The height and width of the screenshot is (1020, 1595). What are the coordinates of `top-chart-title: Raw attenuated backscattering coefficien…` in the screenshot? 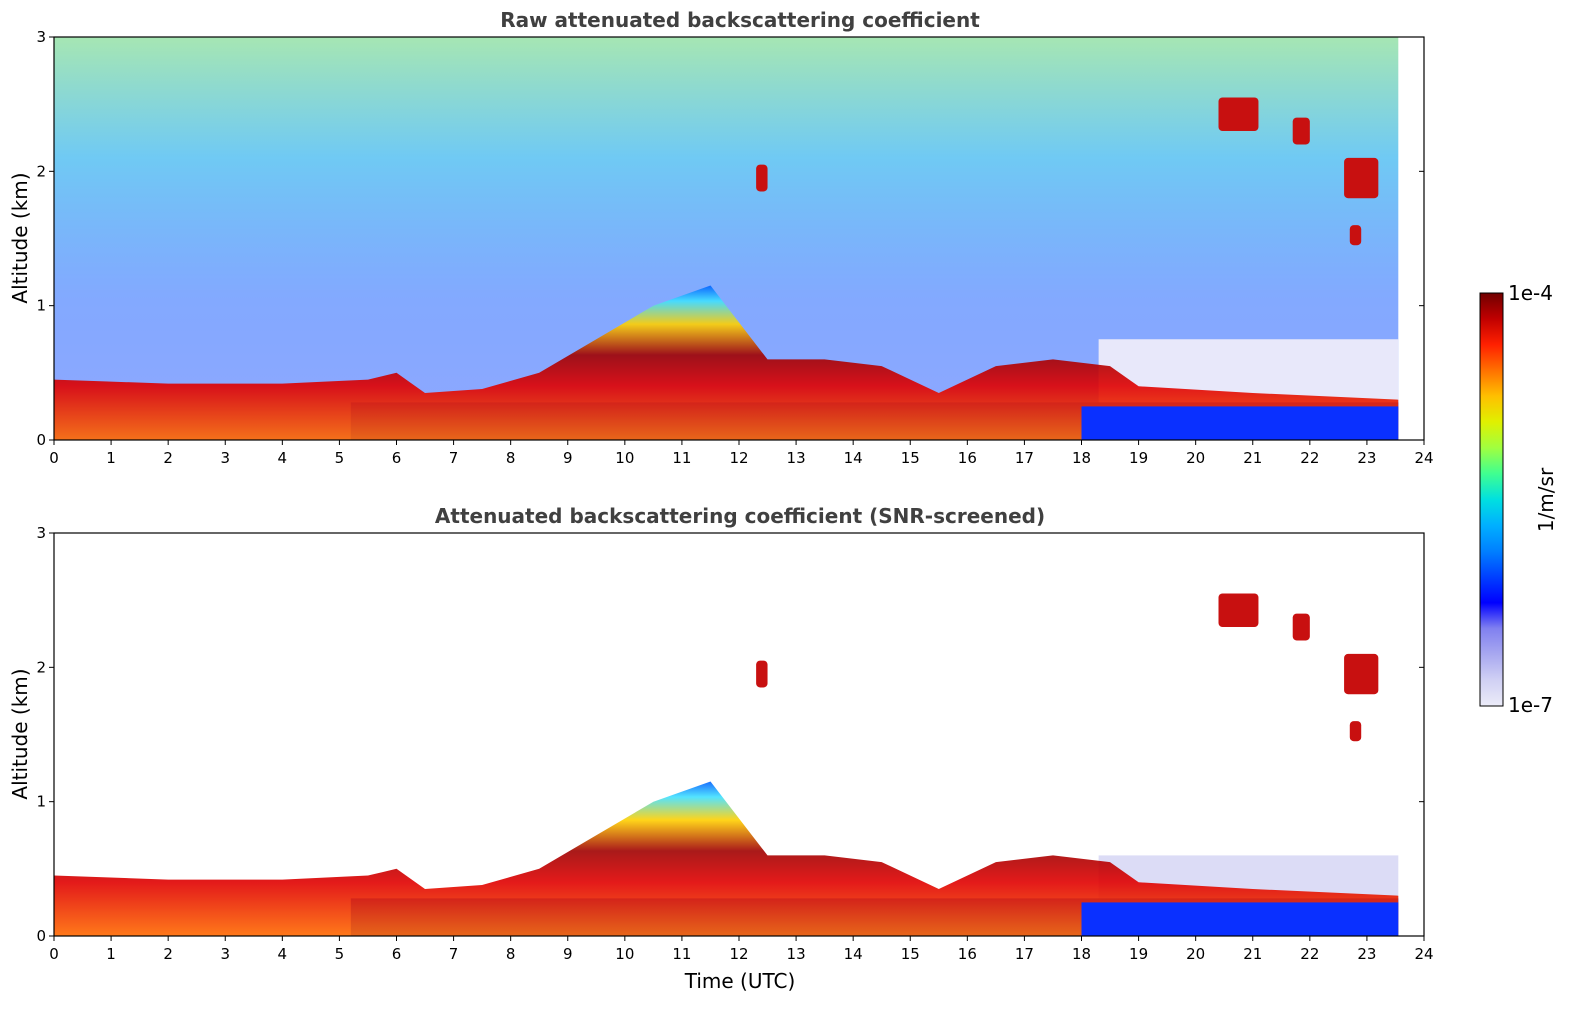 It's located at (740, 20).